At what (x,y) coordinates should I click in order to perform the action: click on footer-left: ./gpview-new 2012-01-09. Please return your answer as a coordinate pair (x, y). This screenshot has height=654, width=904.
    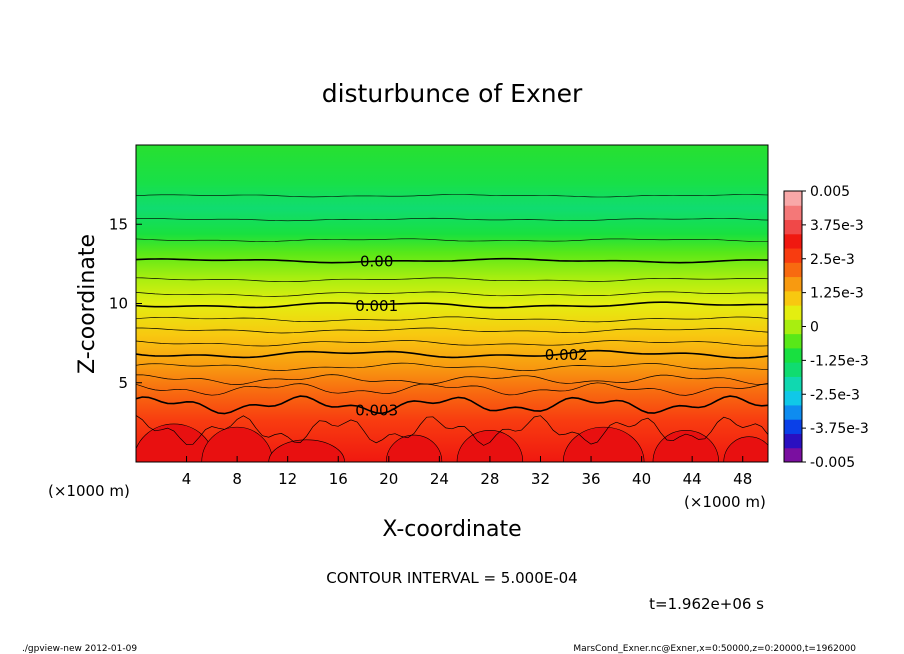
    Looking at the image, I should click on (79, 649).